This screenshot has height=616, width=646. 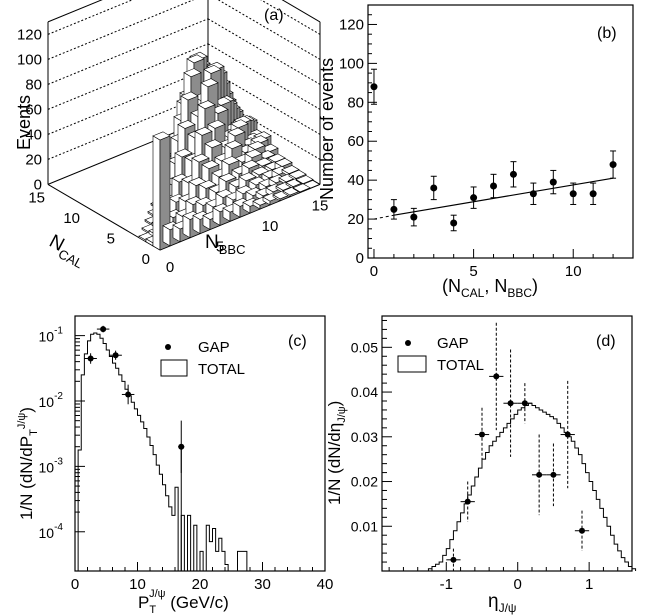 What do you see at coordinates (495, 286) in the screenshot?
I see `panel-b-xlabel-mid: , N` at bounding box center [495, 286].